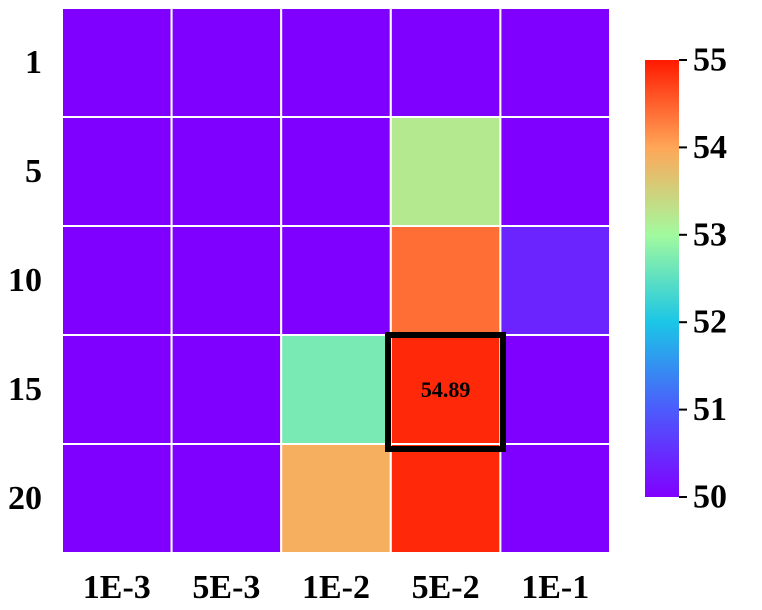  Describe the element at coordinates (25, 389) in the screenshot. I see `y-tick-label: 15` at that location.